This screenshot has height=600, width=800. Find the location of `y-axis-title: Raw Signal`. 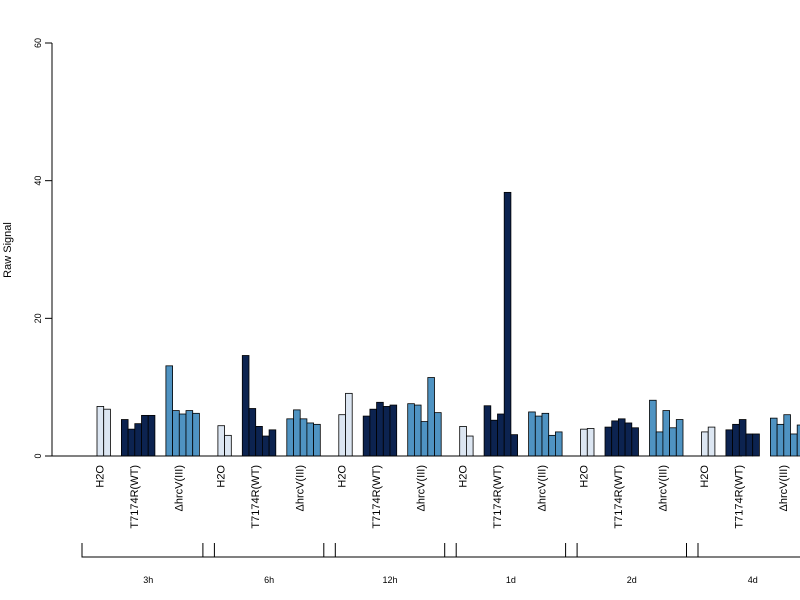

y-axis-title: Raw Signal is located at coordinates (8, 250).